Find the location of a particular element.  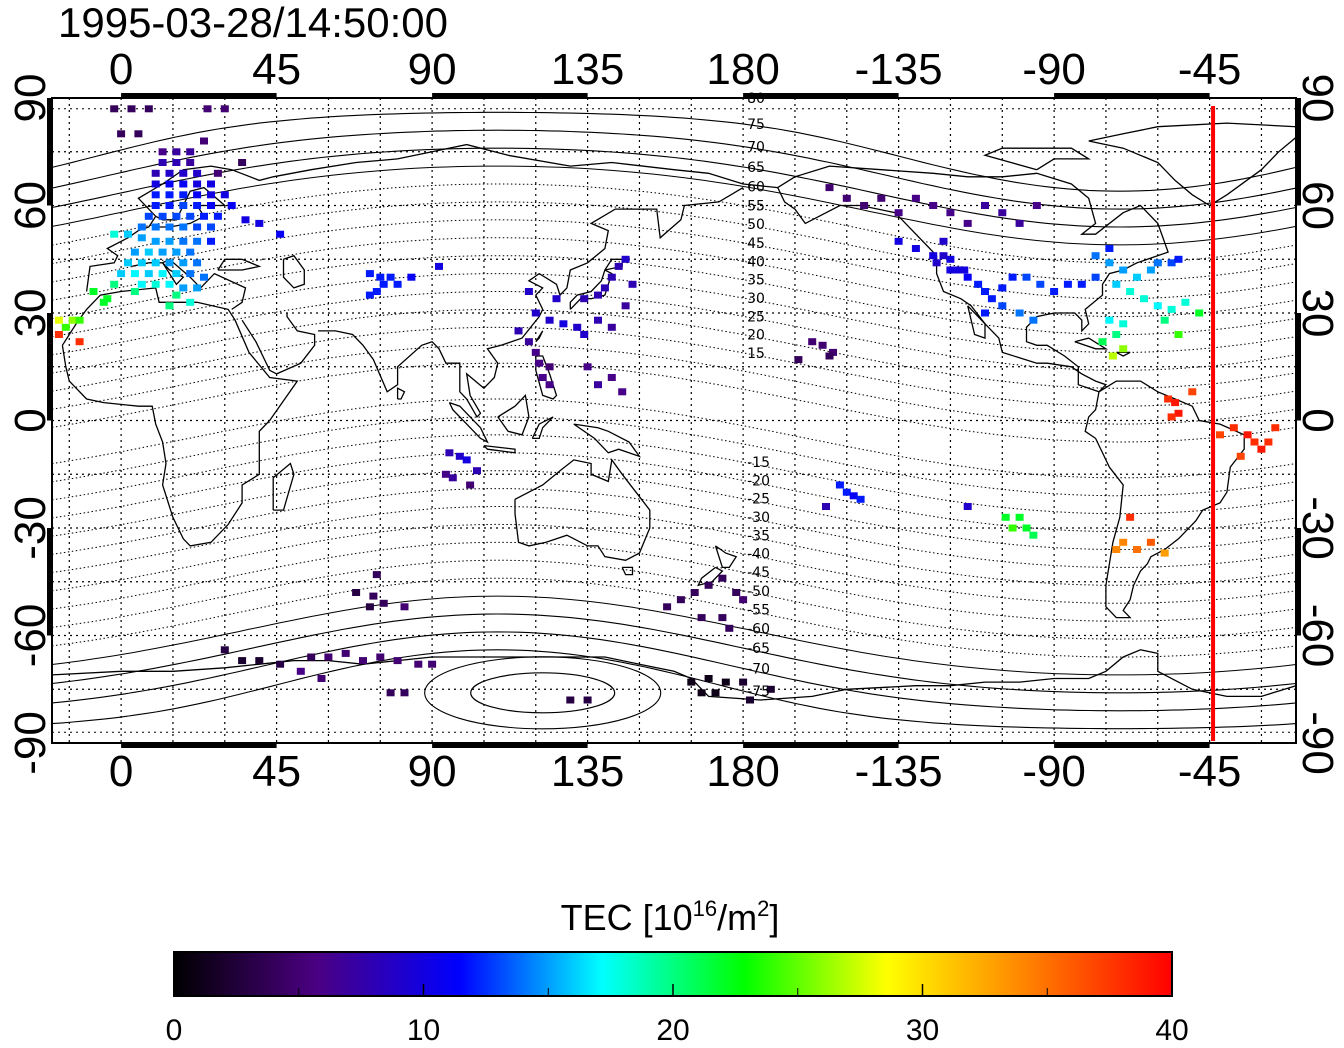

contour-label: -40 is located at coordinates (758, 555).